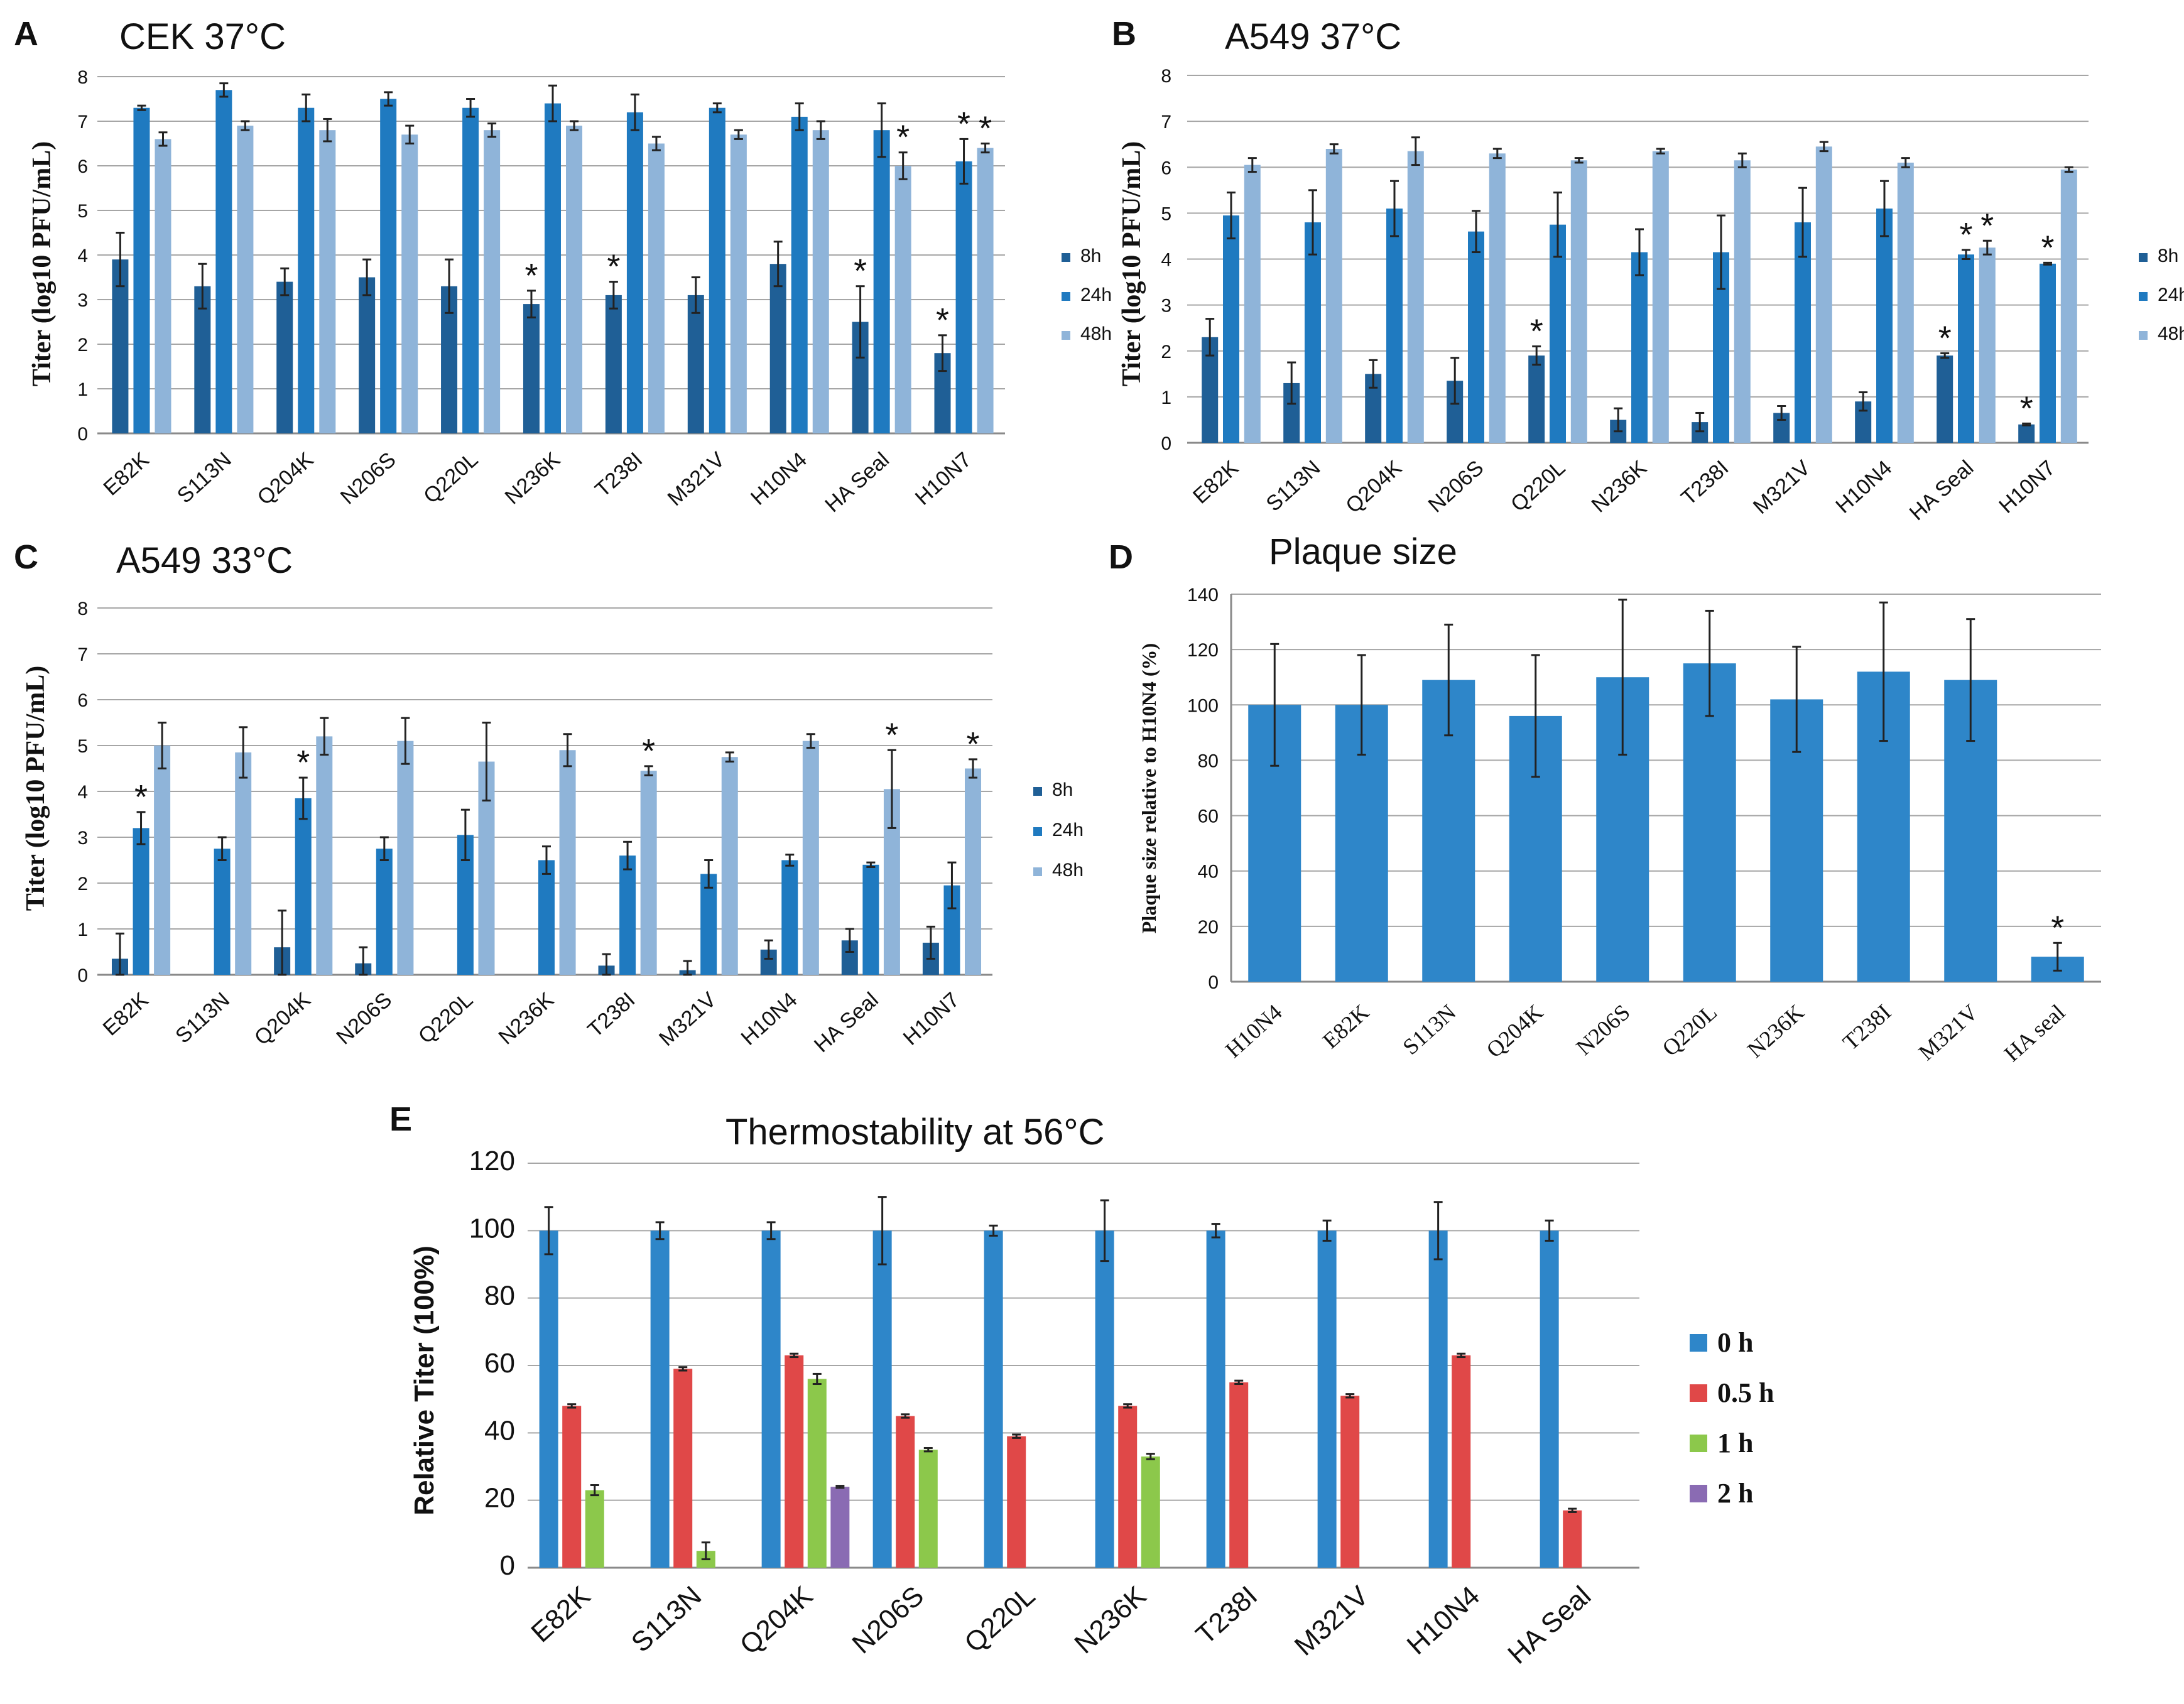 The height and width of the screenshot is (1704, 2184). What do you see at coordinates (1536, 331) in the screenshot?
I see `significance-star-b: *` at bounding box center [1536, 331].